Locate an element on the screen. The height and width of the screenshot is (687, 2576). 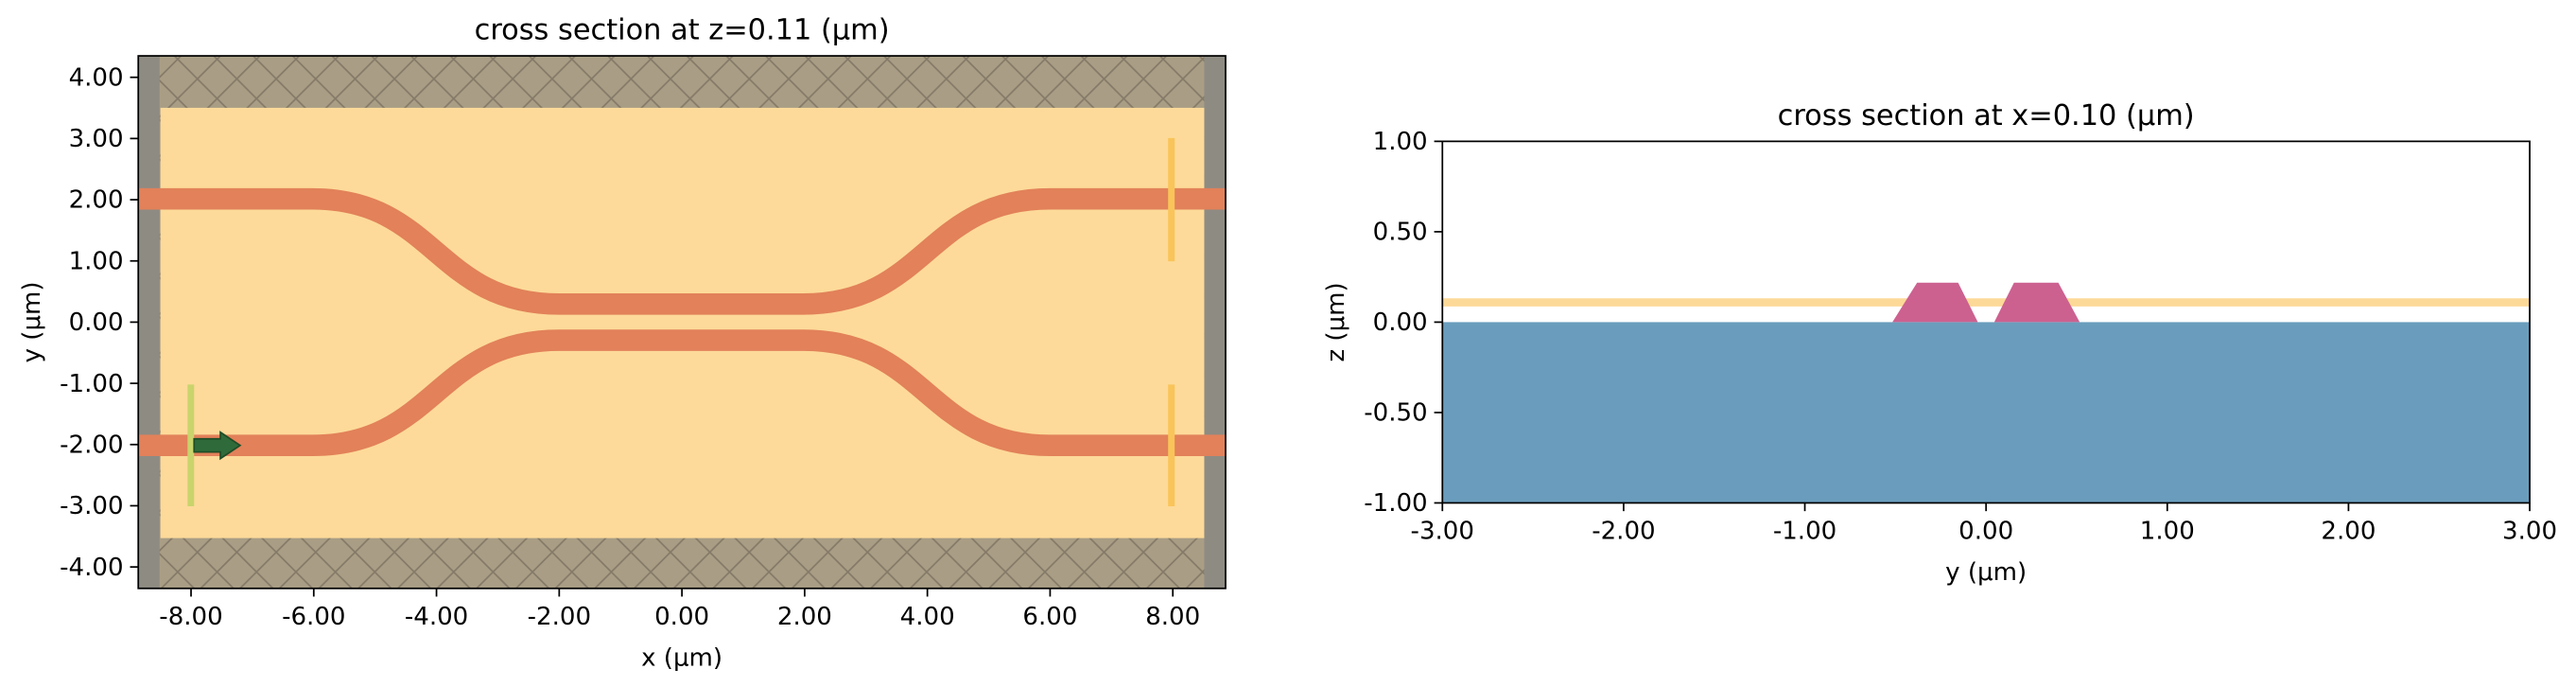
y-axis-label: y (μm) is located at coordinates (32, 321).